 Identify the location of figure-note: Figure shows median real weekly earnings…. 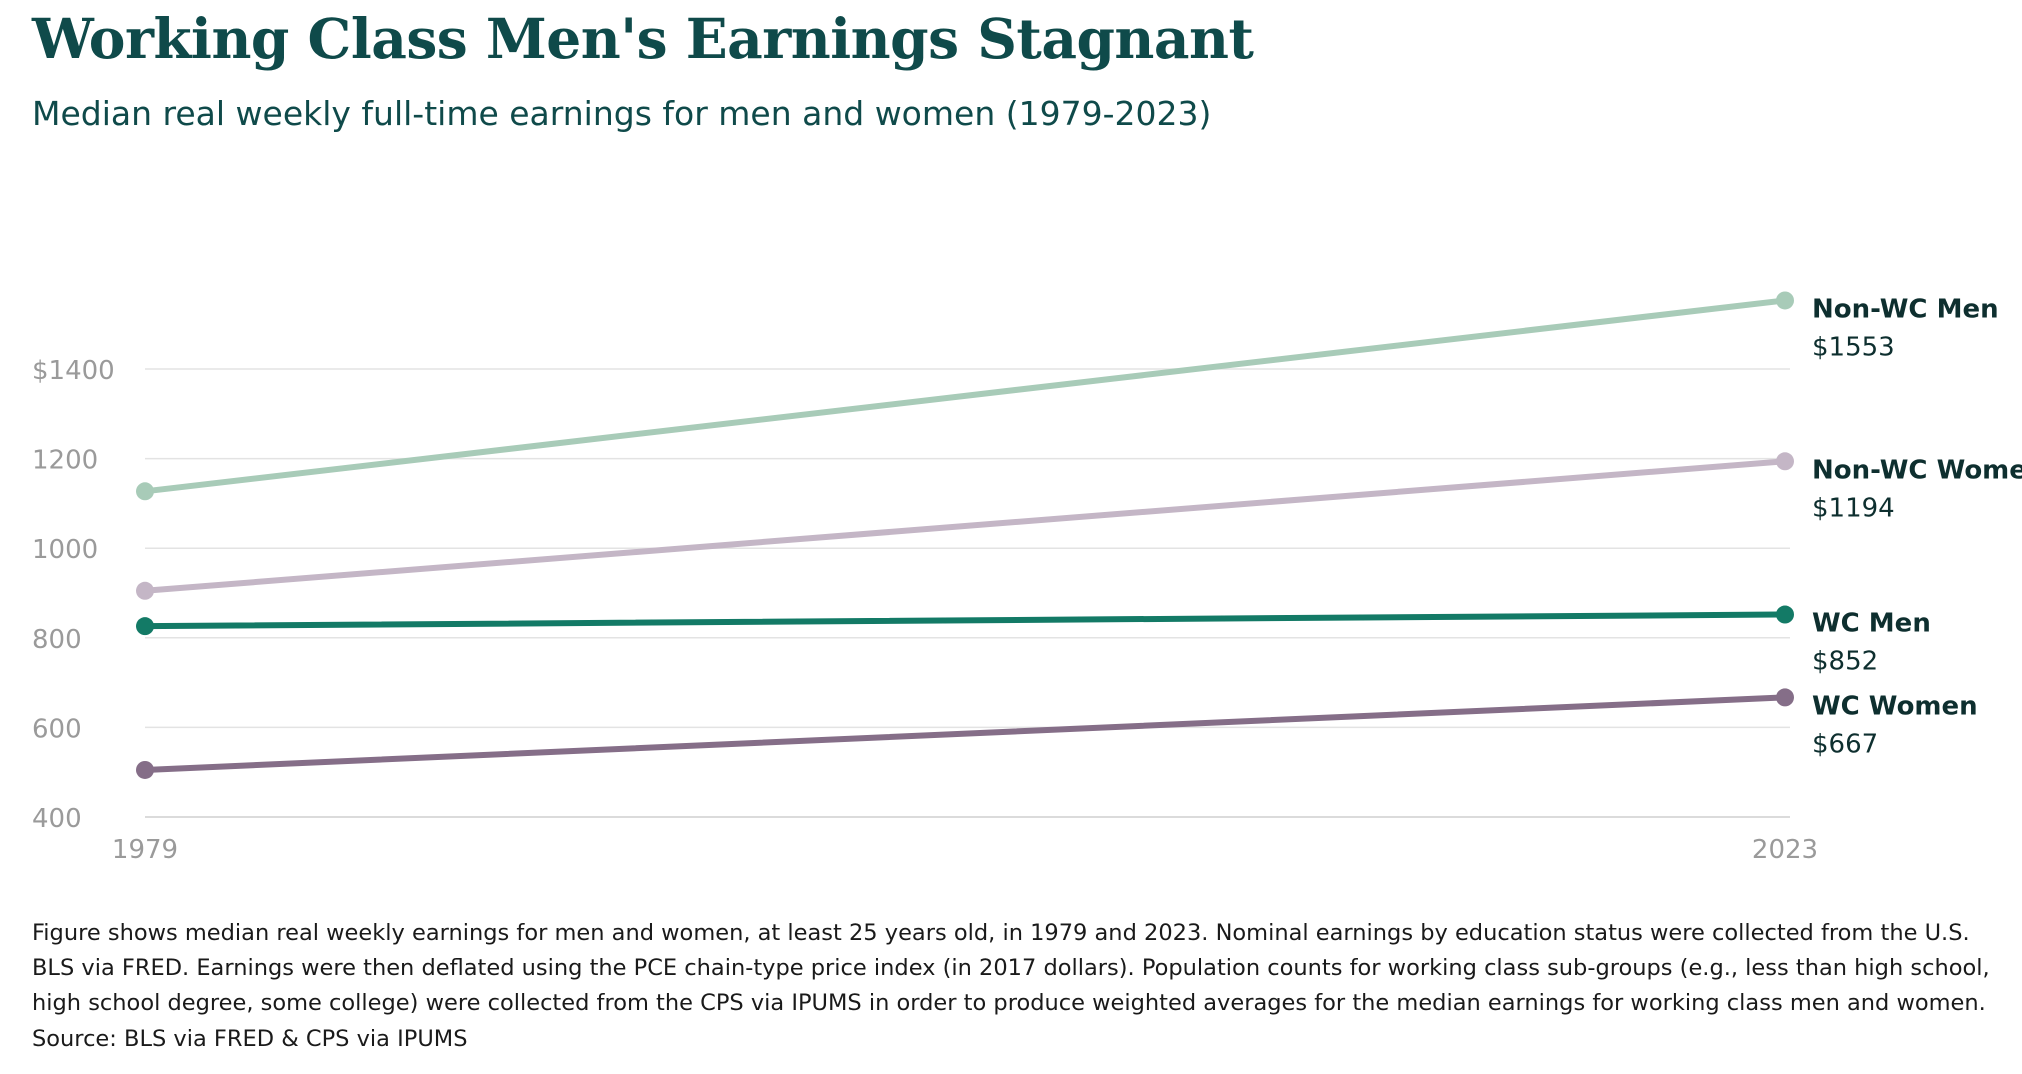
(1011, 968).